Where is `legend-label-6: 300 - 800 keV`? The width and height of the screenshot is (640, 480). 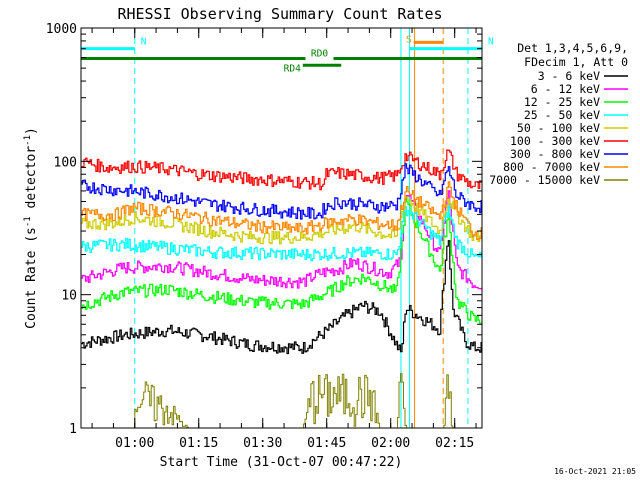
legend-label-6: 300 - 800 keV is located at coordinates (555, 154).